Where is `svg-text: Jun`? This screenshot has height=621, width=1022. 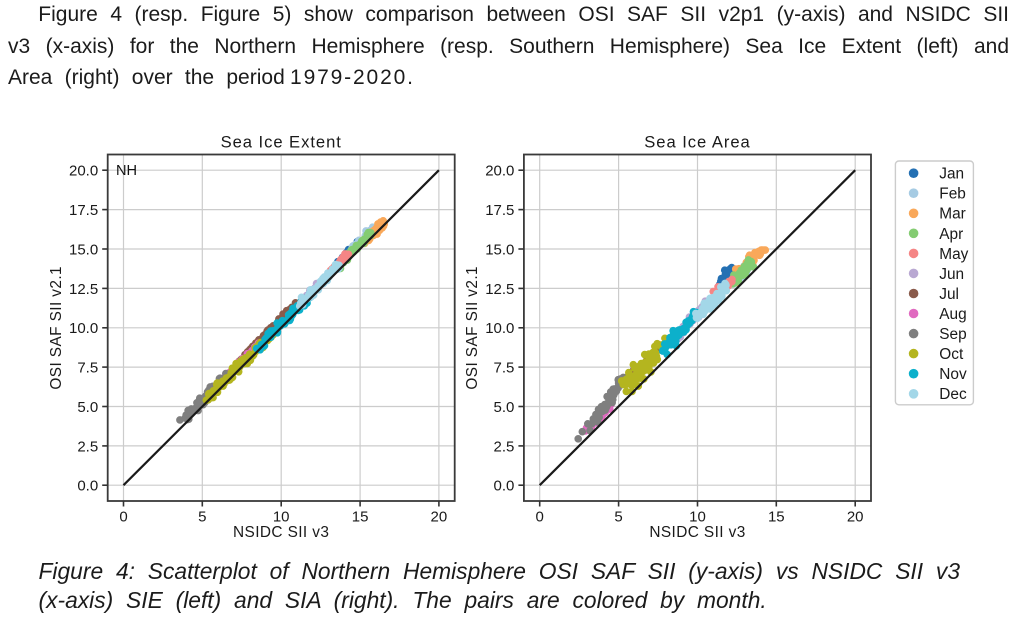
svg-text: Jun is located at coordinates (951, 274).